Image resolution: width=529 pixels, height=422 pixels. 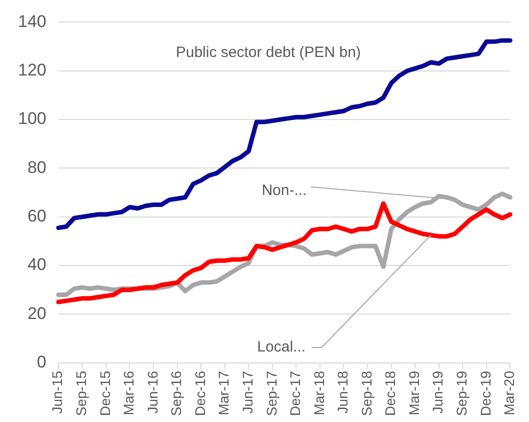 What do you see at coordinates (342, 392) in the screenshot?
I see `x-tick-label: Jun-18` at bounding box center [342, 392].